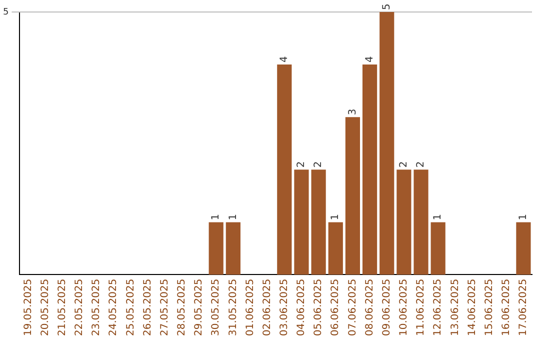 The image size is (540, 340). I want to click on x-tick-label: 06.06.2025, so click(336, 307).